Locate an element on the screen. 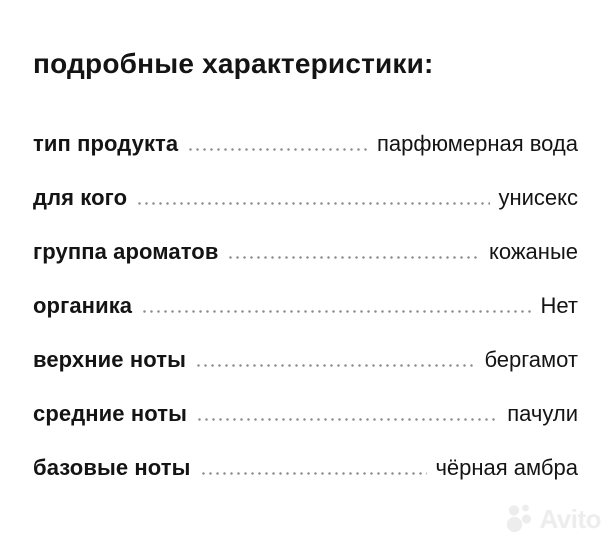 The width and height of the screenshot is (611, 540). watermark-label: Avito is located at coordinates (570, 518).